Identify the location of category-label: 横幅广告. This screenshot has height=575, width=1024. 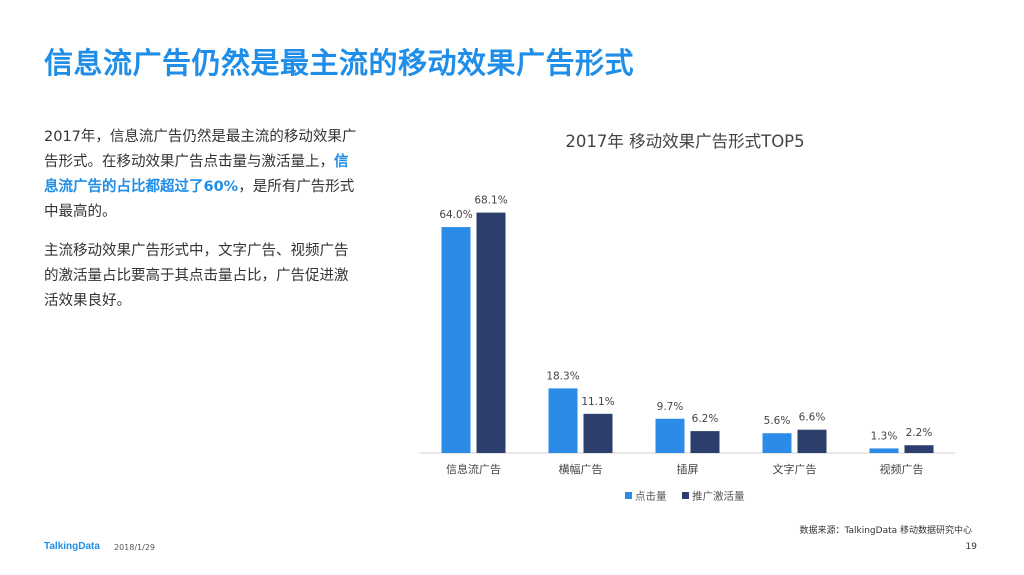
(581, 469).